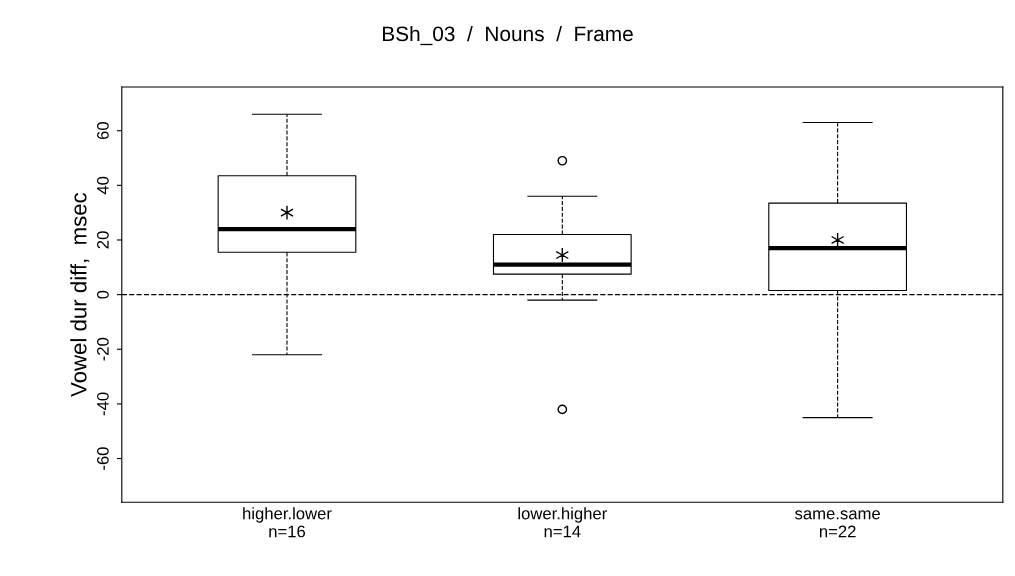 The image size is (1015, 576). I want to click on y-tick-label: 60, so click(102, 131).